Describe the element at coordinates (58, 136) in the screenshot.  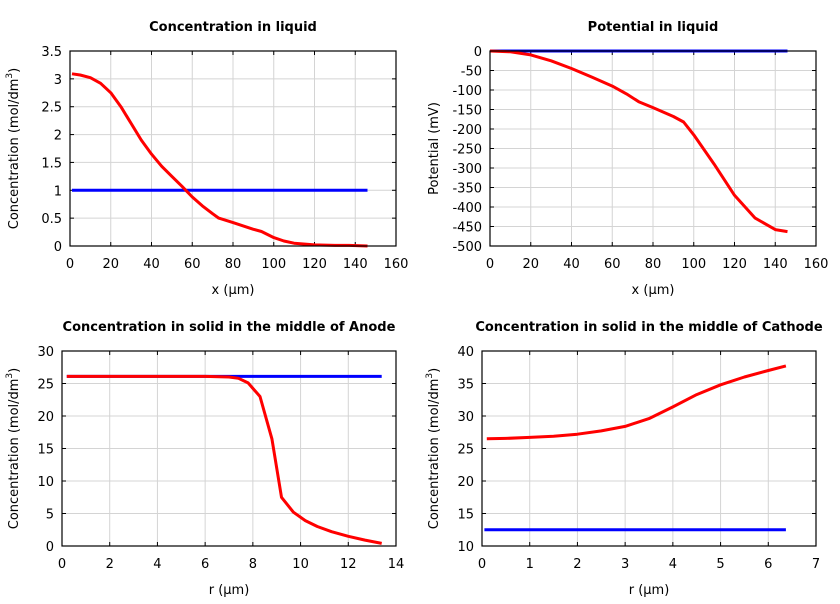
I see `y-tick-label: 2` at that location.